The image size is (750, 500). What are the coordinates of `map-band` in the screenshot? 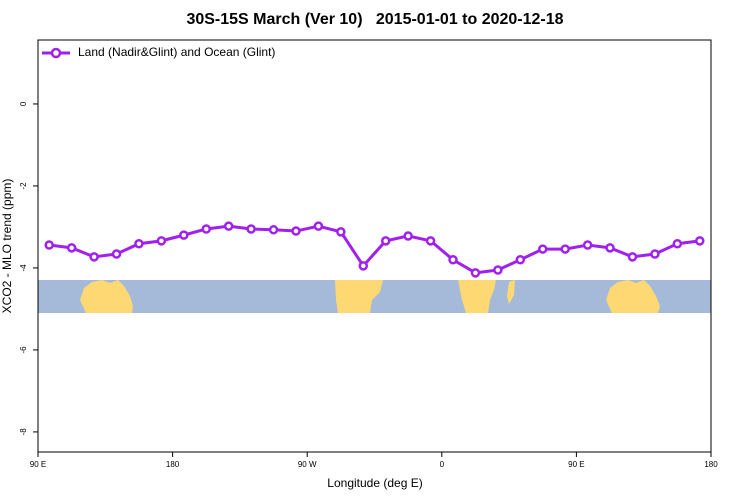 It's located at (374, 296).